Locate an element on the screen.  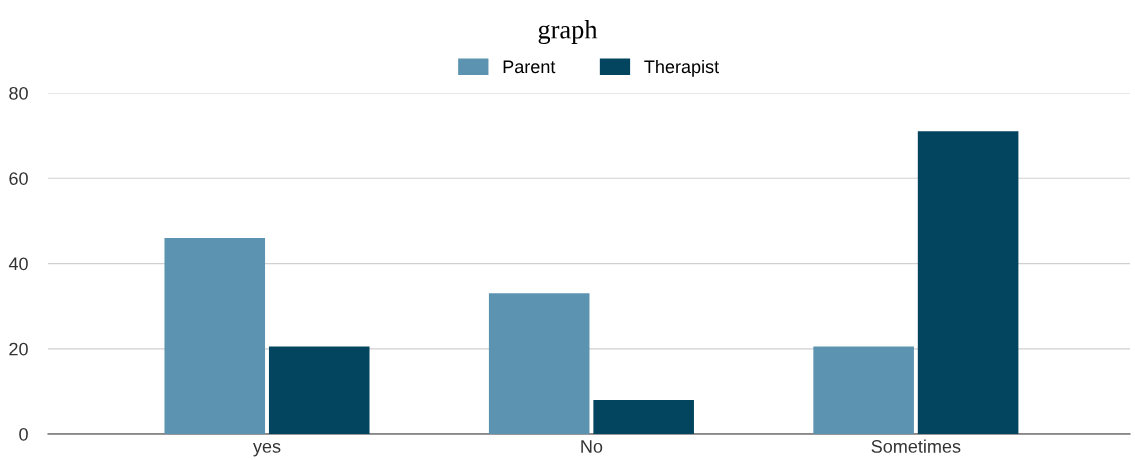
legend-label: Parent is located at coordinates (529, 67).